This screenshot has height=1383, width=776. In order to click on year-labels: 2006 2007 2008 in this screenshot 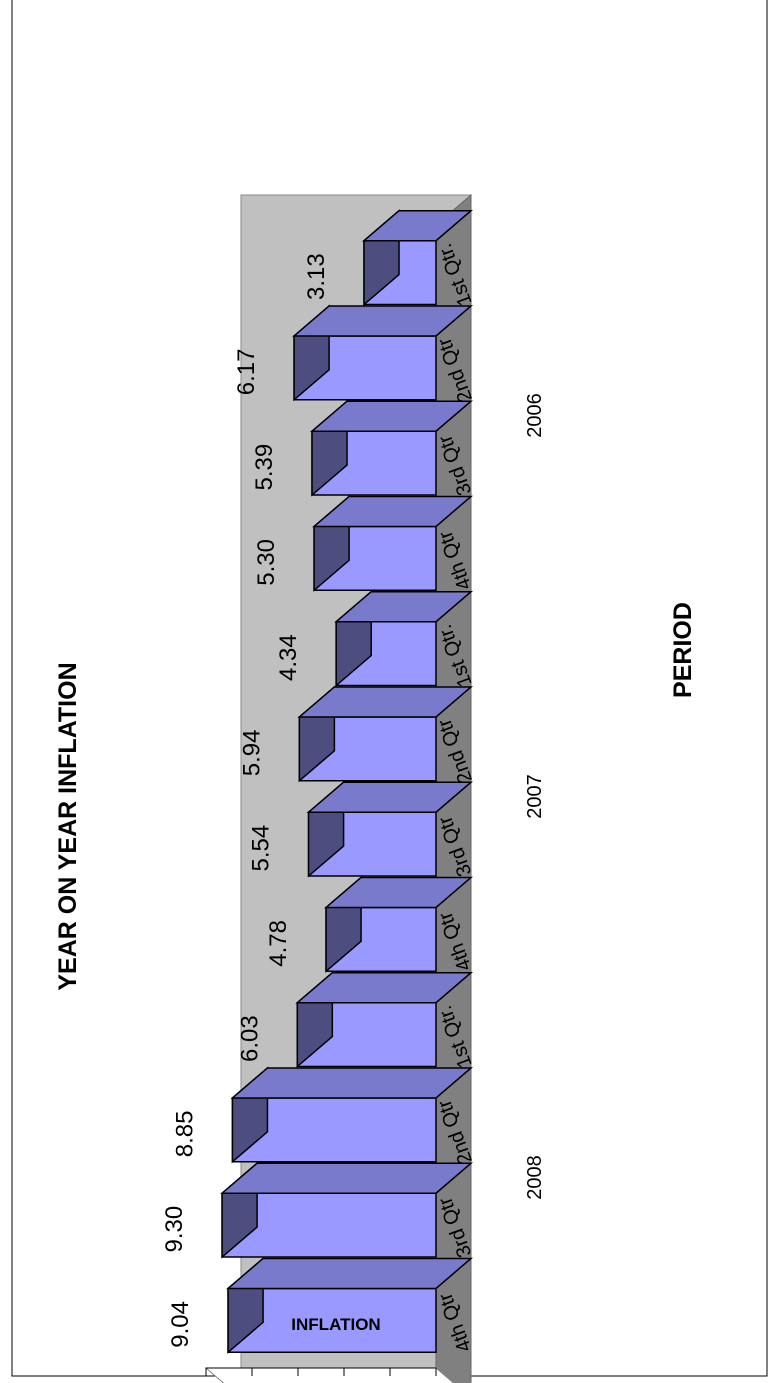, I will do `click(535, 796)`.